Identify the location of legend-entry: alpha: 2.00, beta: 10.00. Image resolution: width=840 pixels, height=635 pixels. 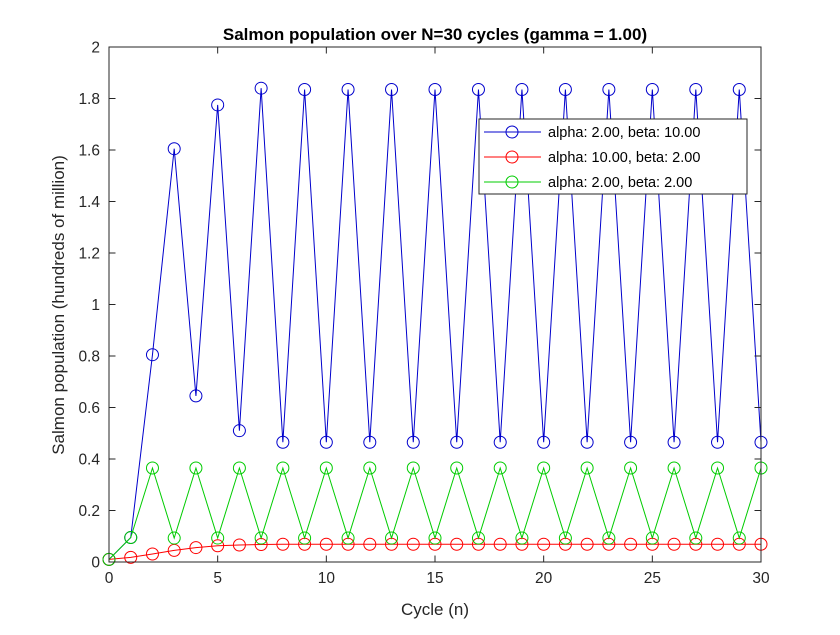
(592, 133).